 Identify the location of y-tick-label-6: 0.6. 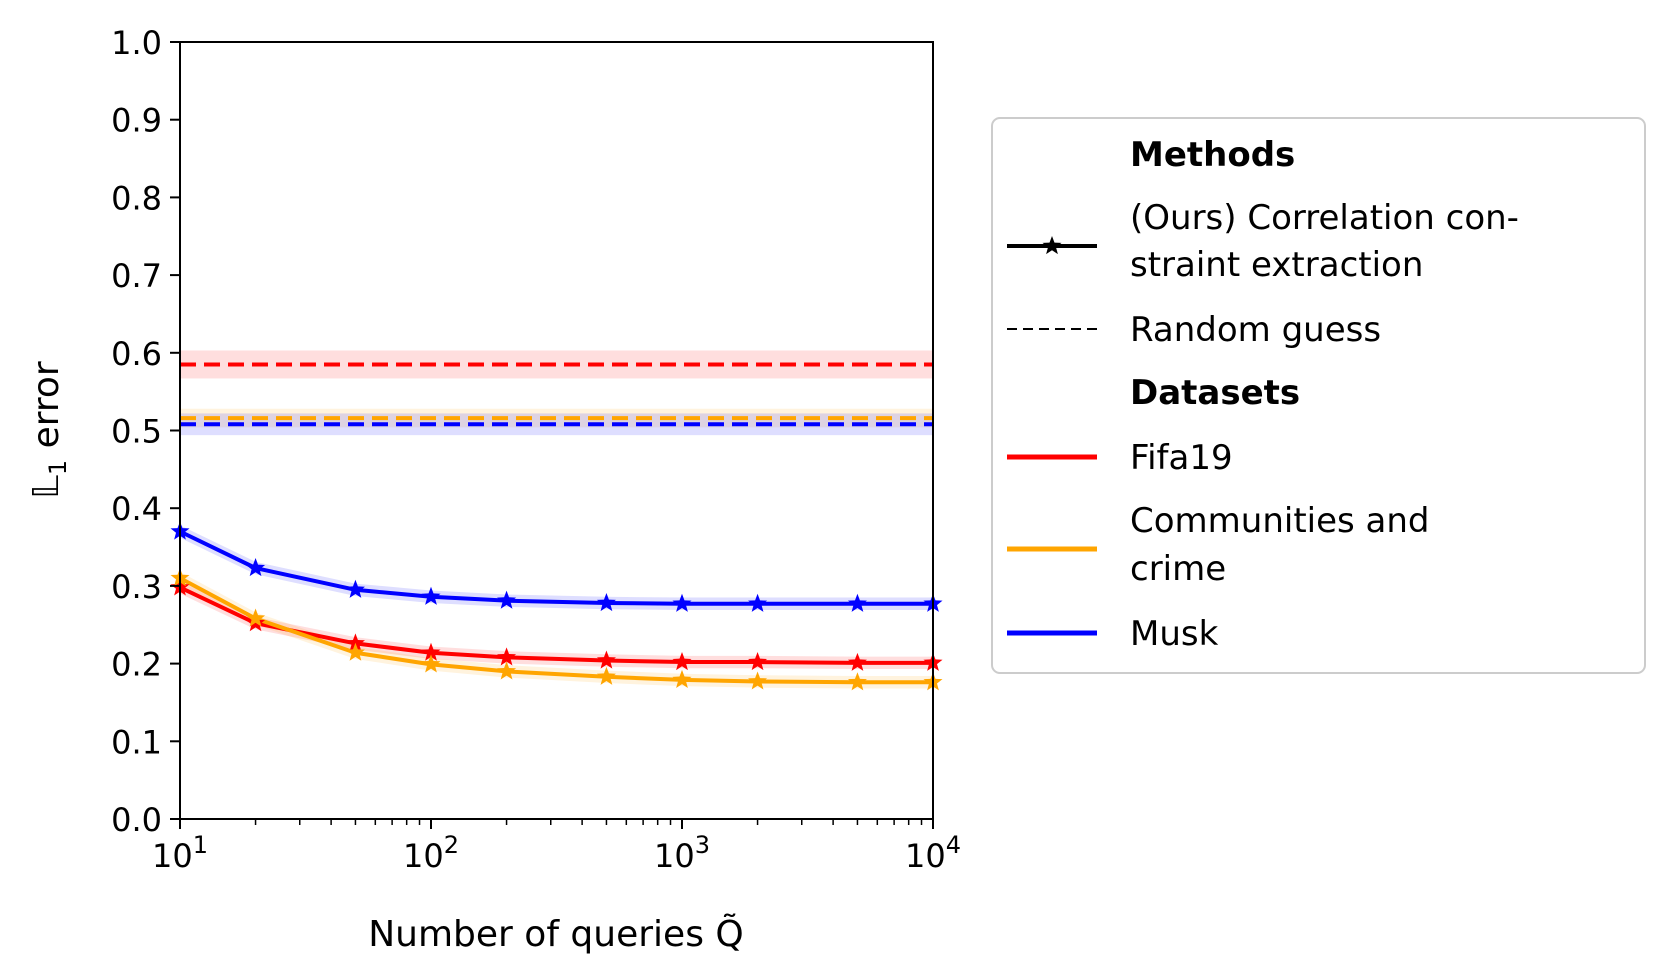
(136, 354).